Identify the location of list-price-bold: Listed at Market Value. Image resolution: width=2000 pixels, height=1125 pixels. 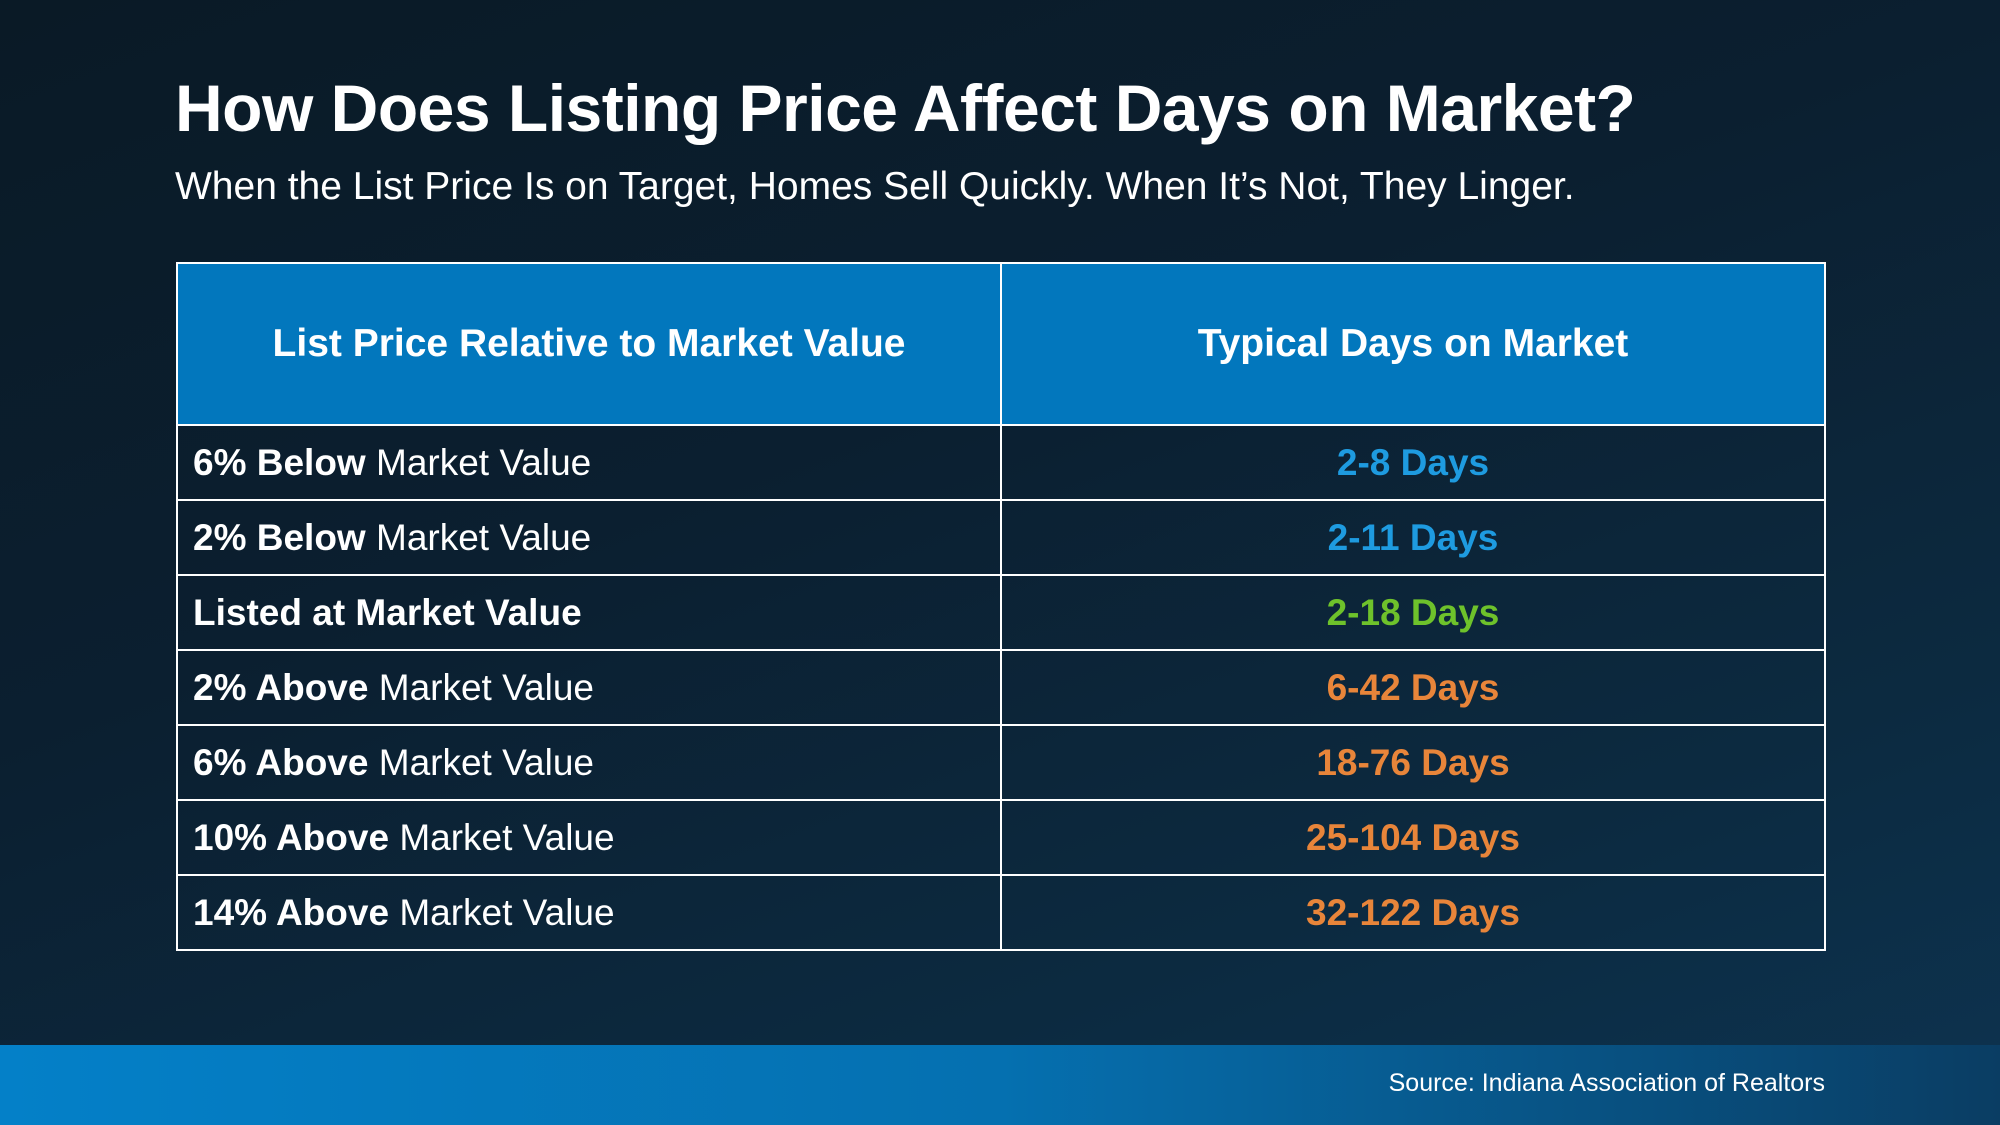
(387, 612).